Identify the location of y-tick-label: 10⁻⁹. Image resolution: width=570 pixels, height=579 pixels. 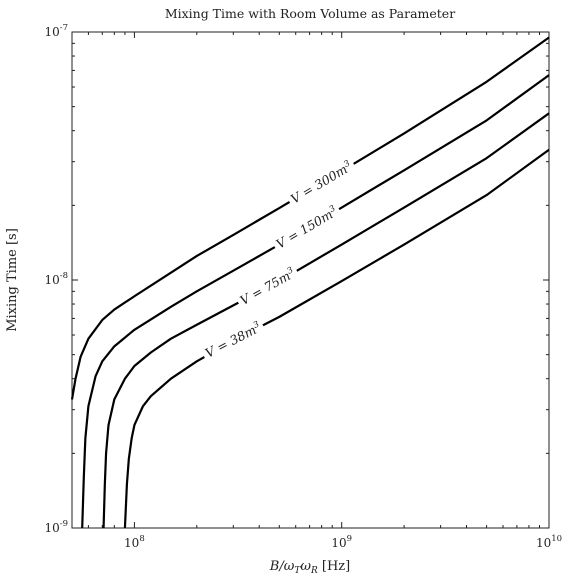
(56, 527).